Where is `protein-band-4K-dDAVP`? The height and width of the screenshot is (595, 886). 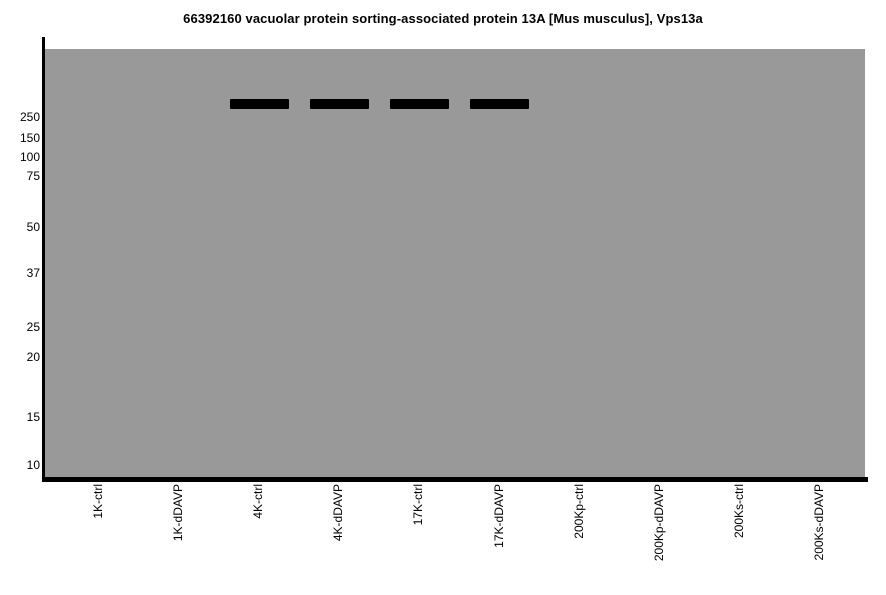 protein-band-4K-dDAVP is located at coordinates (339, 104).